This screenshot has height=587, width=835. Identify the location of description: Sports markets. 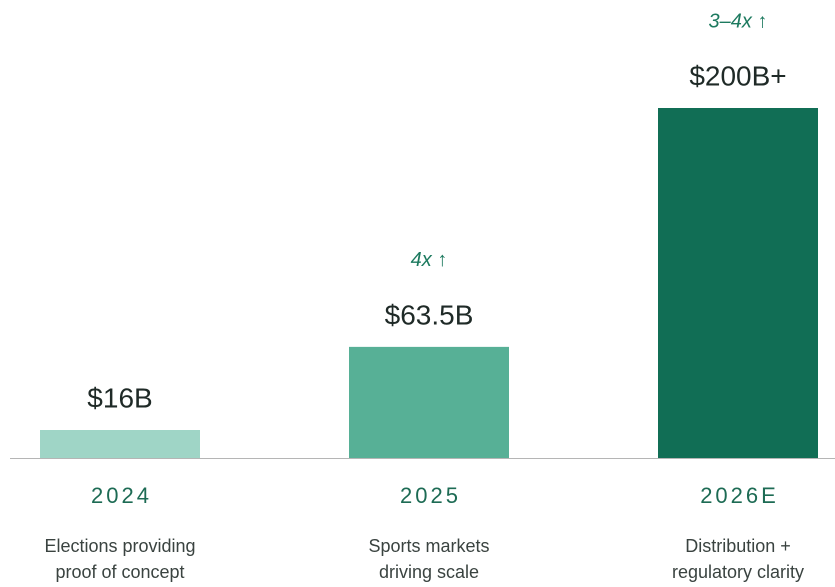
(428, 546).